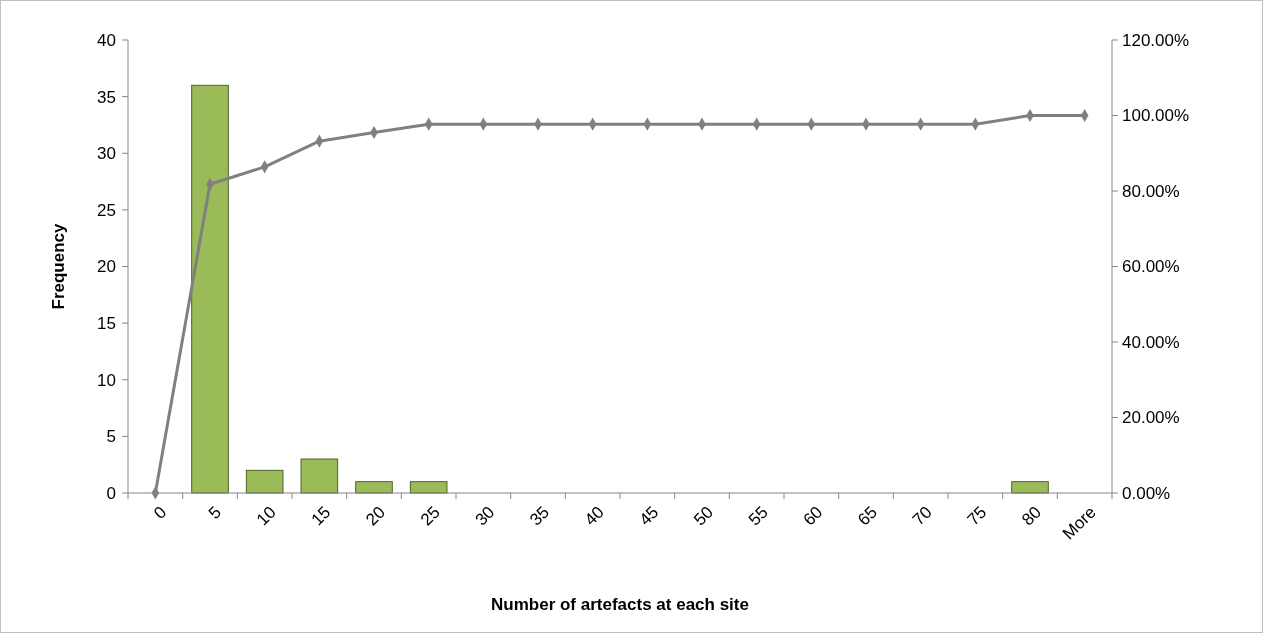 This screenshot has width=1271, height=641. Describe the element at coordinates (106, 210) in the screenshot. I see `y-tick-label: 25` at that location.